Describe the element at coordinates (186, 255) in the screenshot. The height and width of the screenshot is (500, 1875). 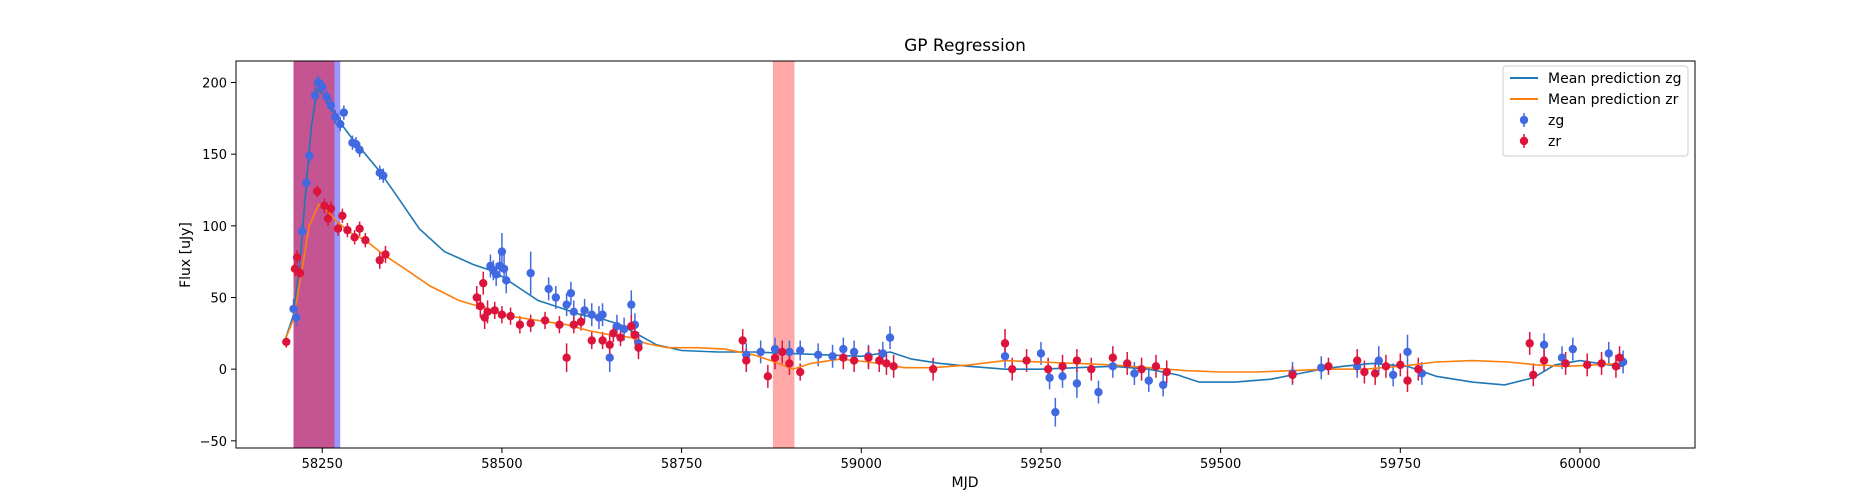
I see `y-axis-label: Flux [uJy]` at that location.